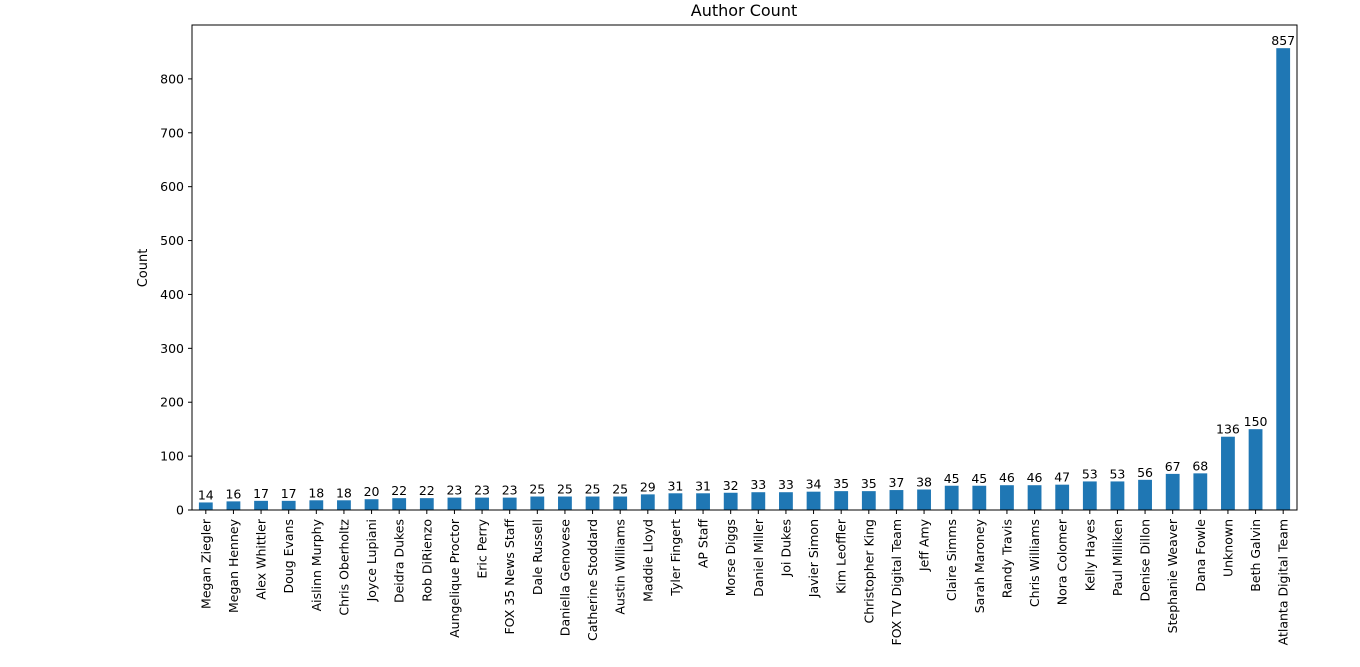 This screenshot has height=667, width=1360. I want to click on y-tick-label: 400, so click(172, 294).